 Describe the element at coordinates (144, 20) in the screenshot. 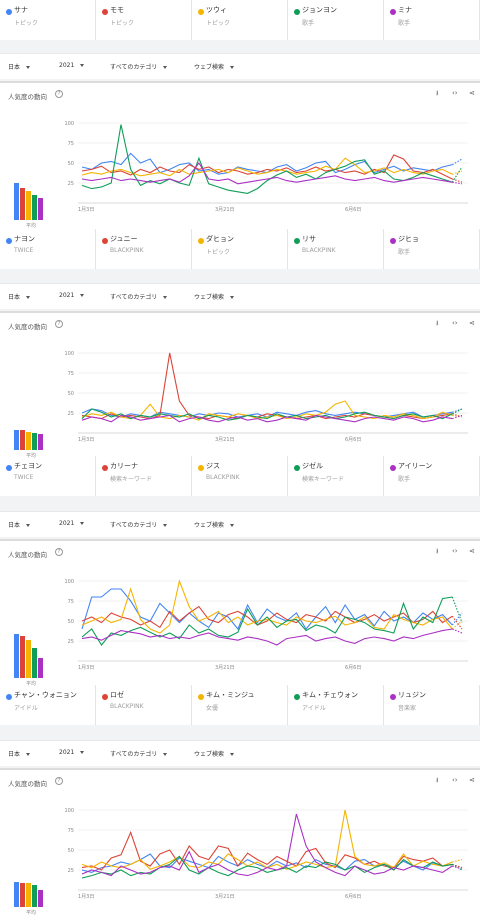

I see `compare-term: モモ トピック` at that location.